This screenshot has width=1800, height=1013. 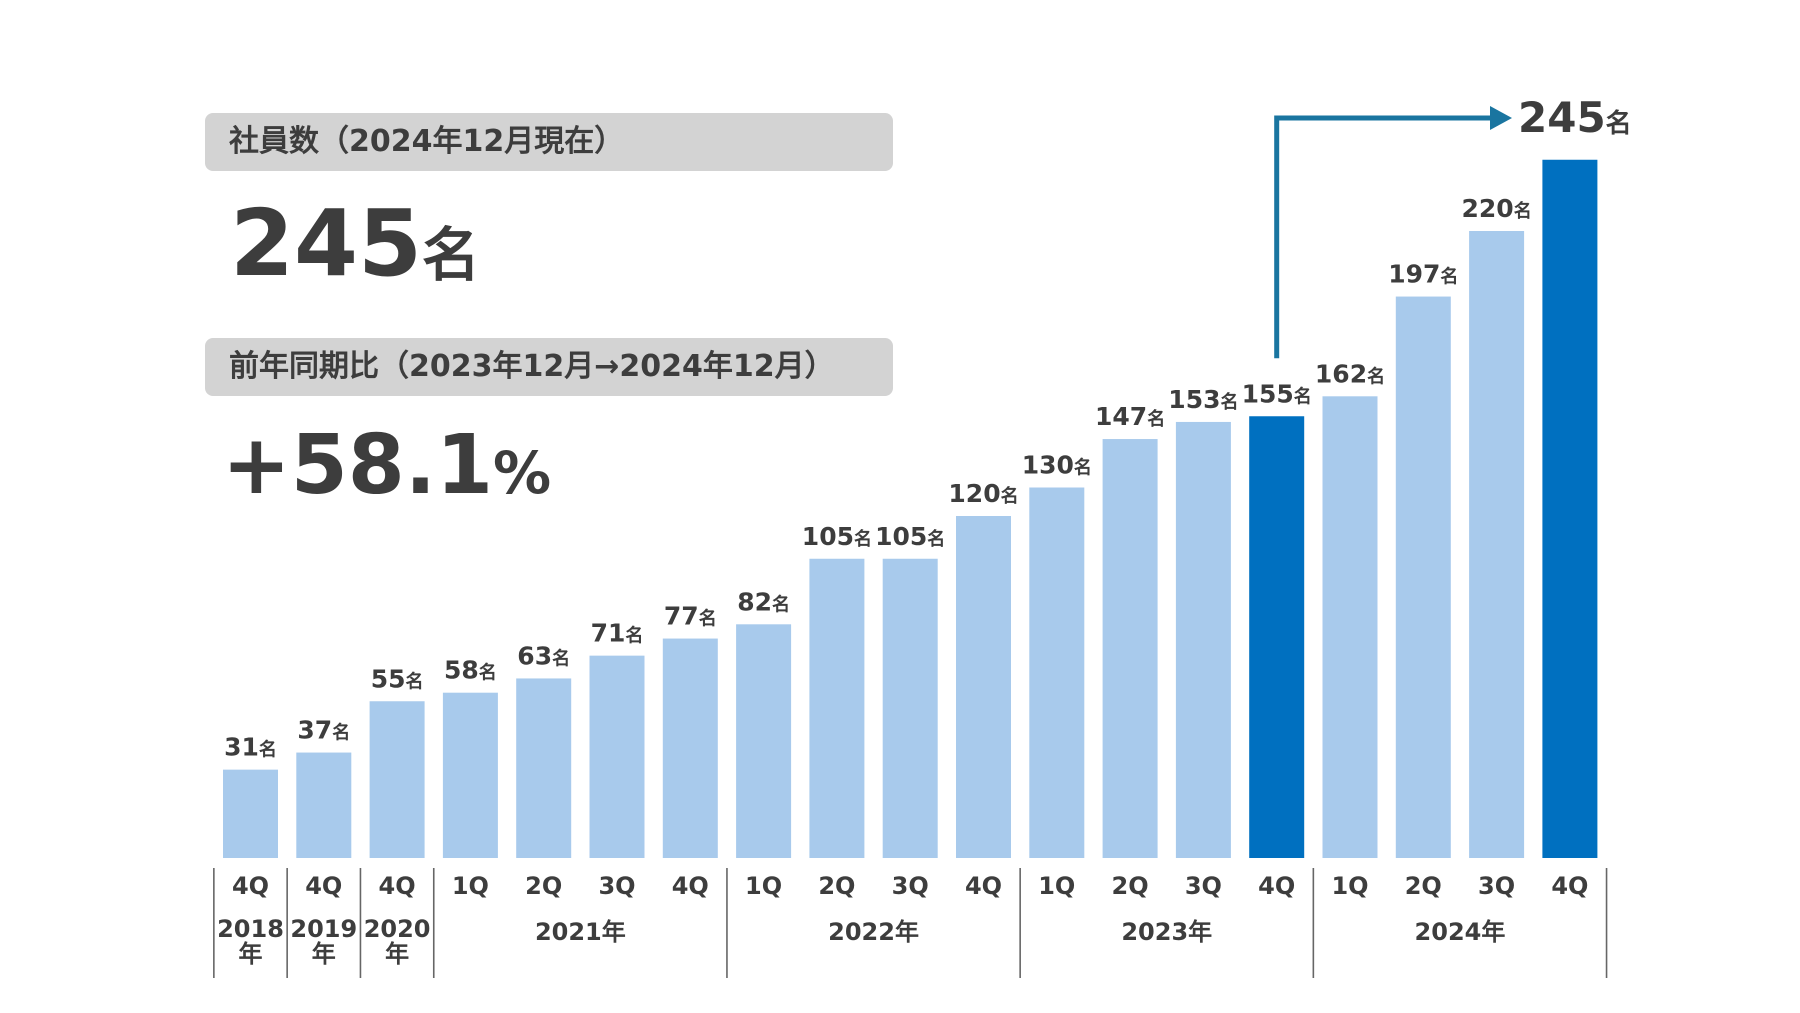 I want to click on bar-value-label: 155名, so click(x=1277, y=393).